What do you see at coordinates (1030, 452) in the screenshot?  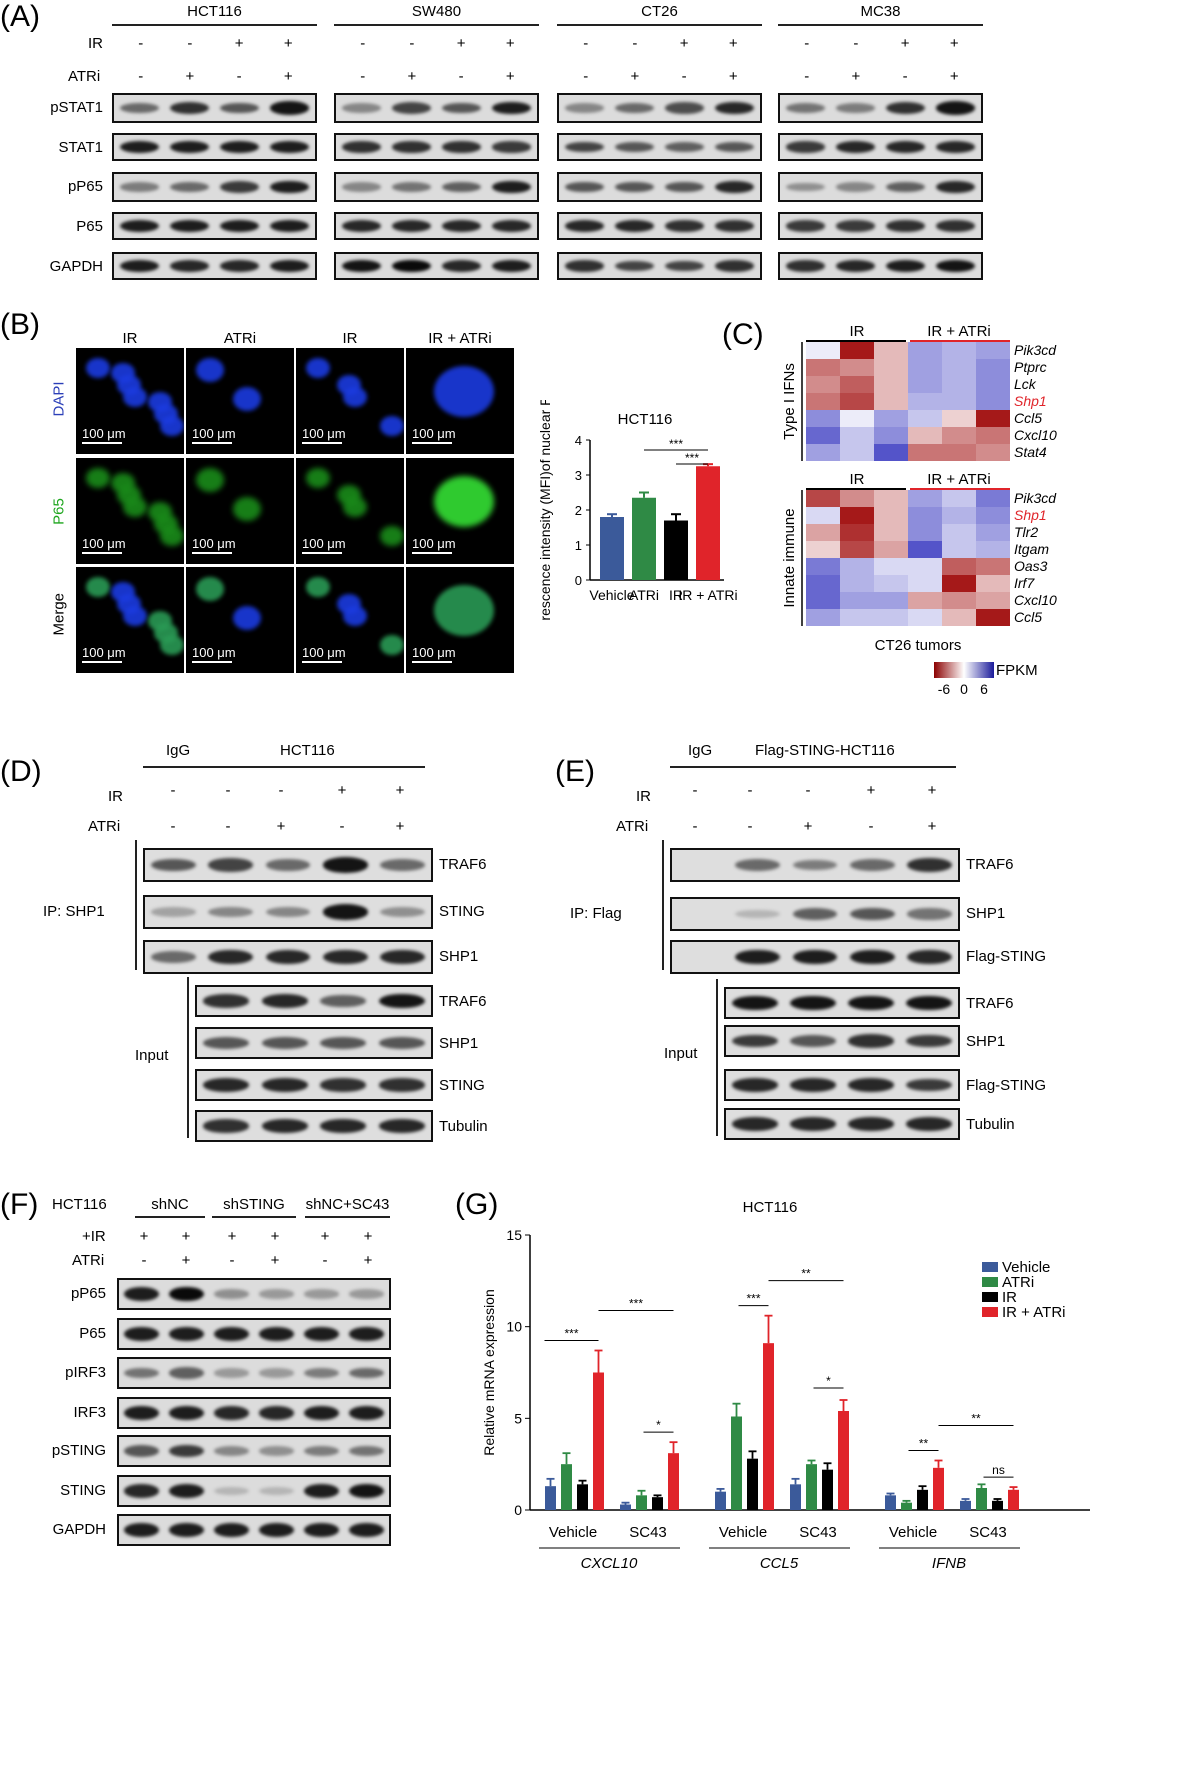 I see `gene-label-Stat4: Stat4` at bounding box center [1030, 452].